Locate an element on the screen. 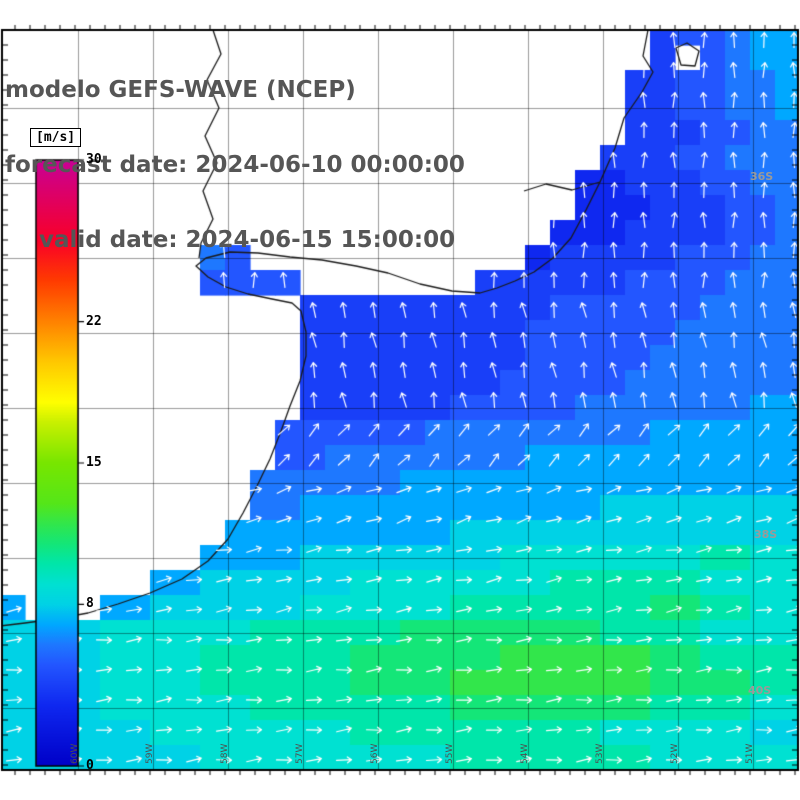 This screenshot has height=800, width=800. longitude-label: 59W is located at coordinates (150, 753).